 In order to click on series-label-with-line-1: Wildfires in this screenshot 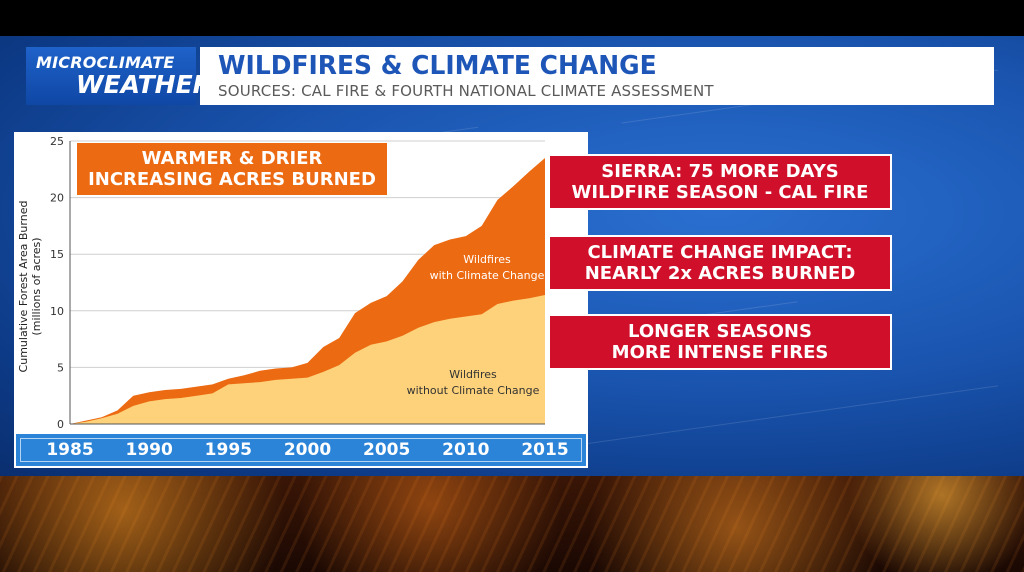, I will do `click(487, 259)`.